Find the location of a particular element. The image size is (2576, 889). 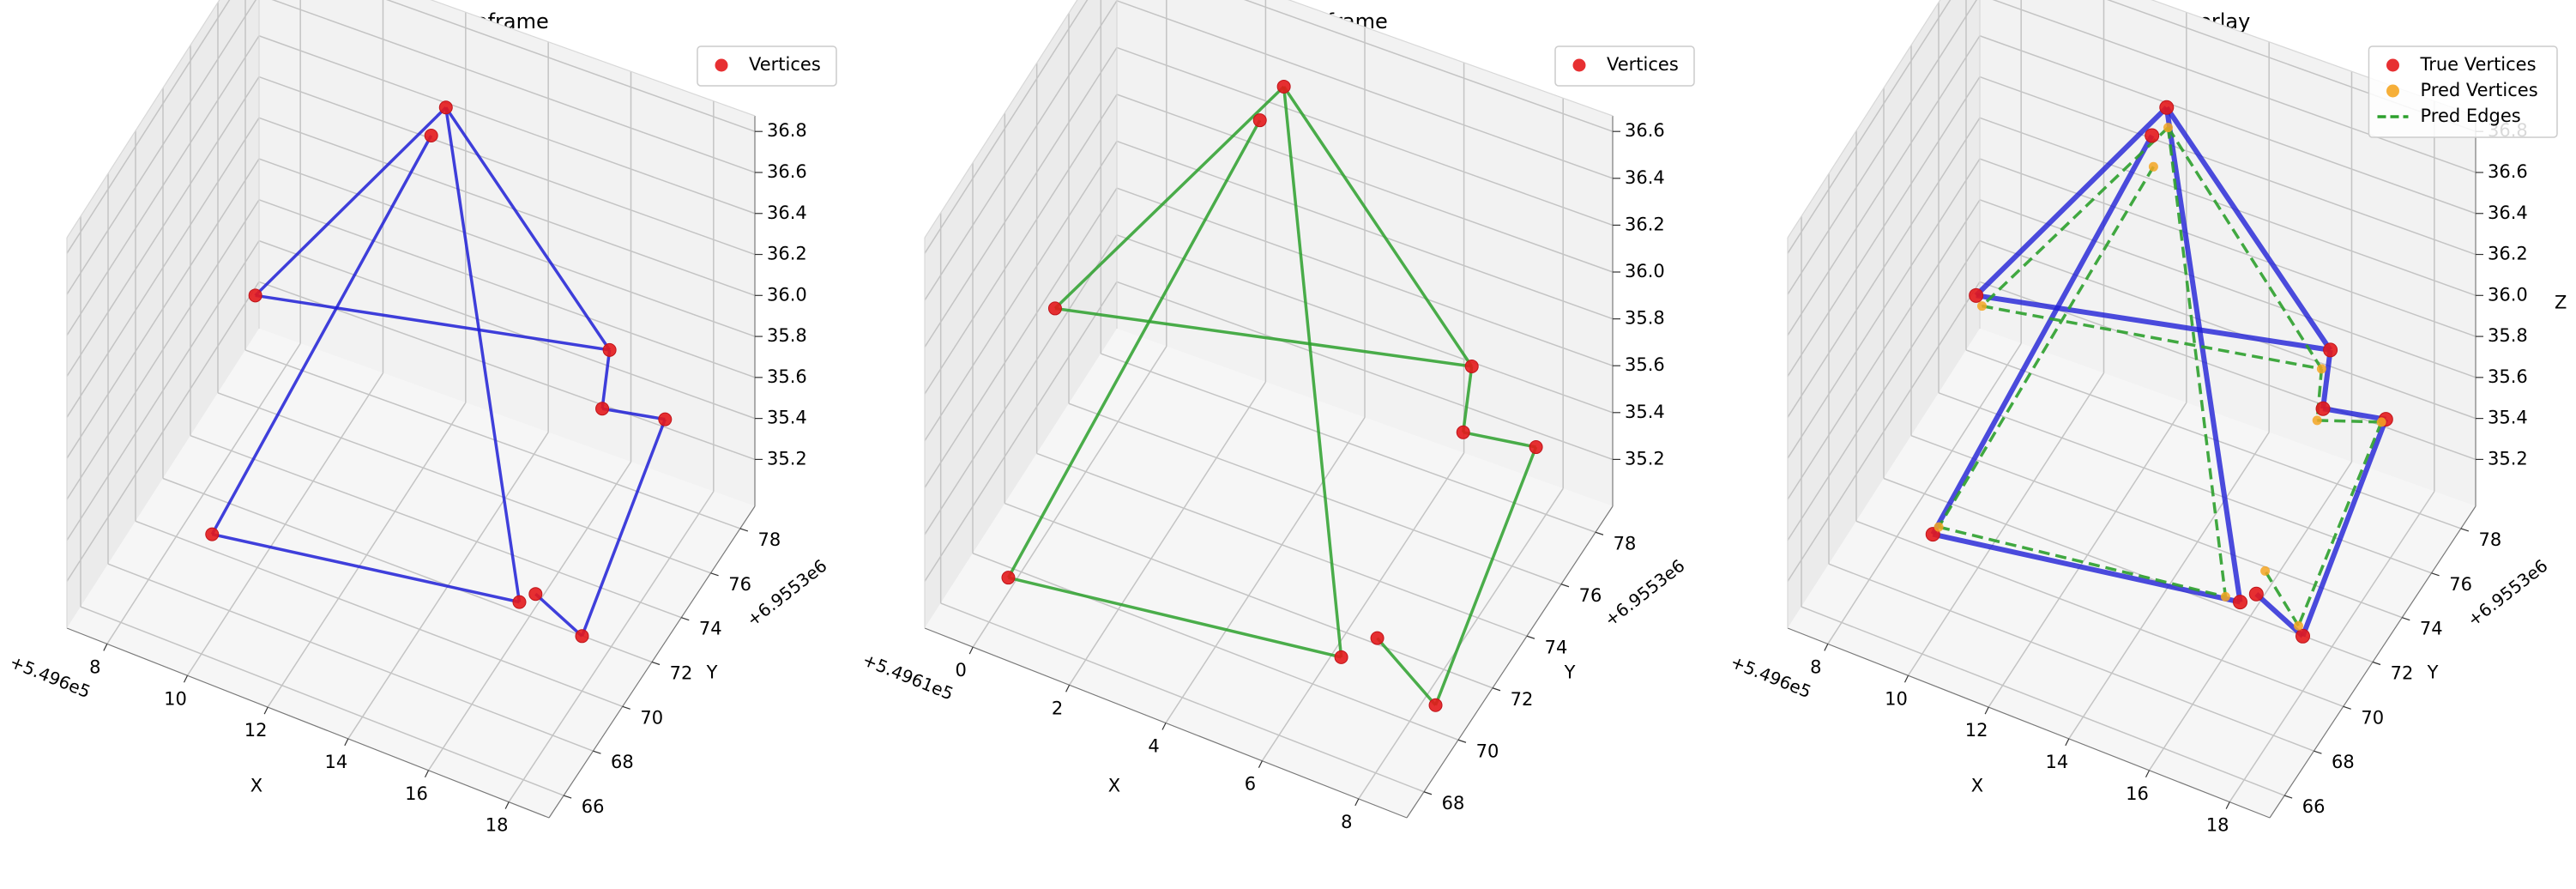

z-tick-label: 35.2 is located at coordinates (787, 458).